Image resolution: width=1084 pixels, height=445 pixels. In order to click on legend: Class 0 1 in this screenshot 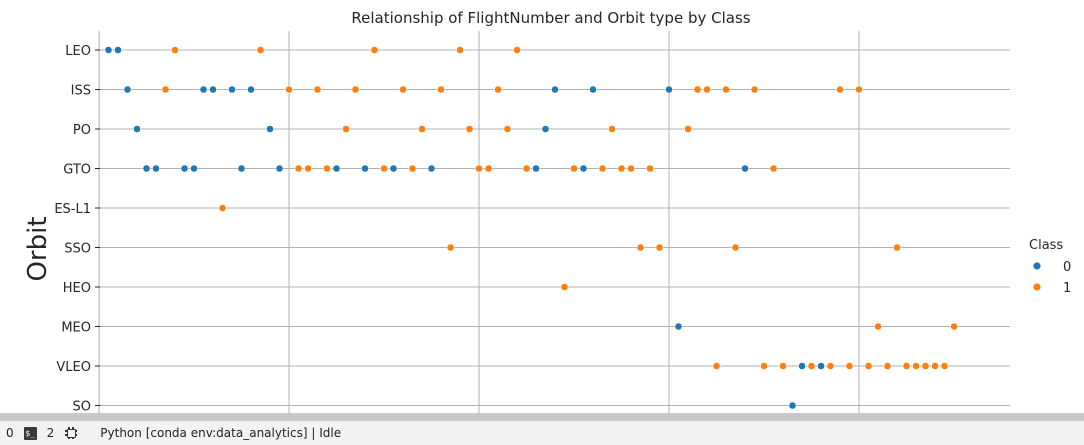, I will do `click(1050, 267)`.